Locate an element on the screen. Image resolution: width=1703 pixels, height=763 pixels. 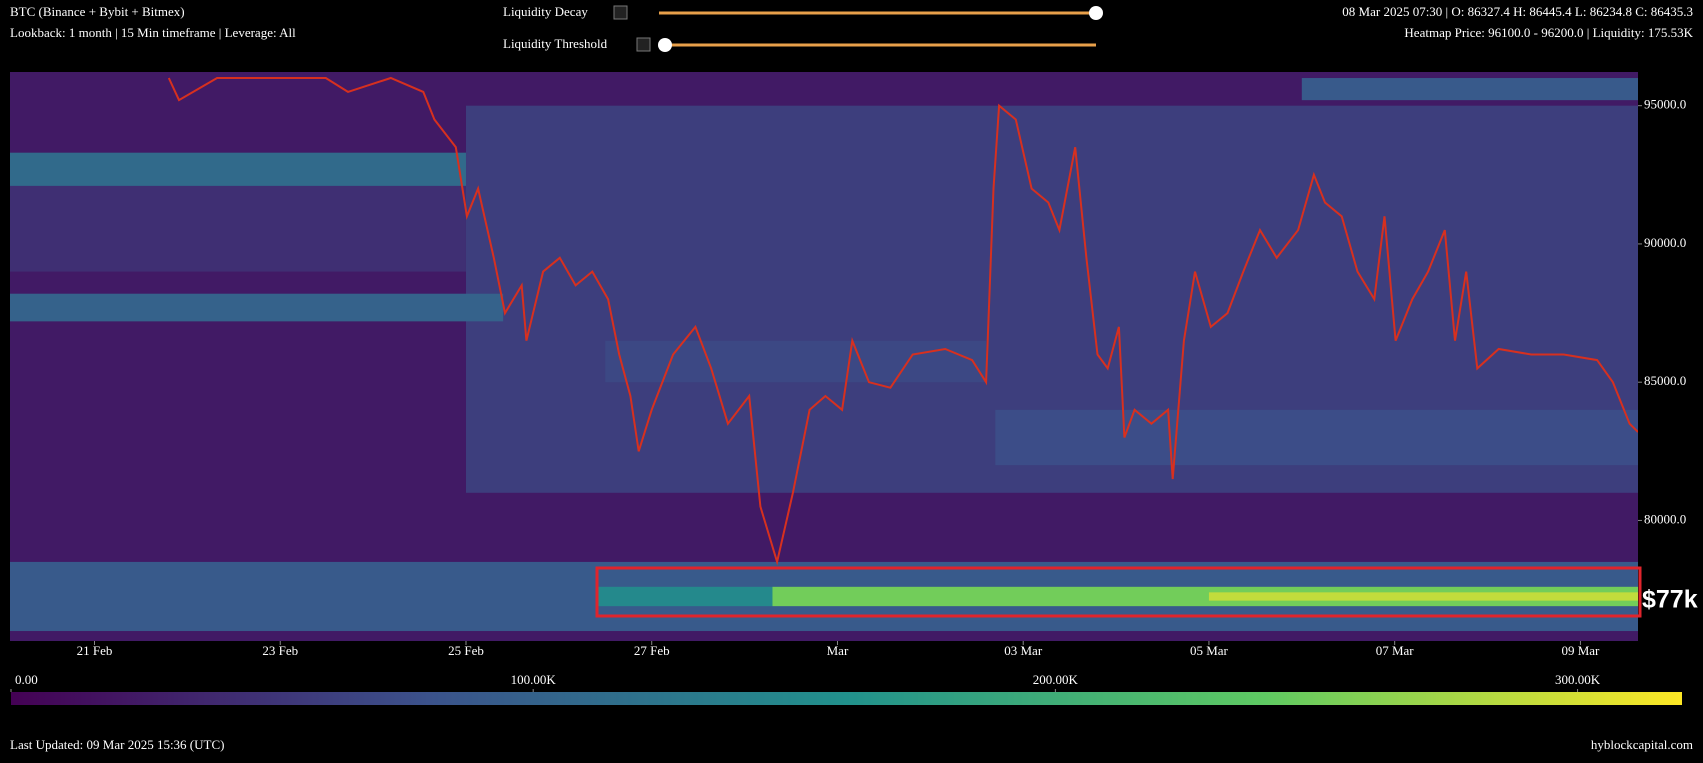
colorbar is located at coordinates (846, 698).